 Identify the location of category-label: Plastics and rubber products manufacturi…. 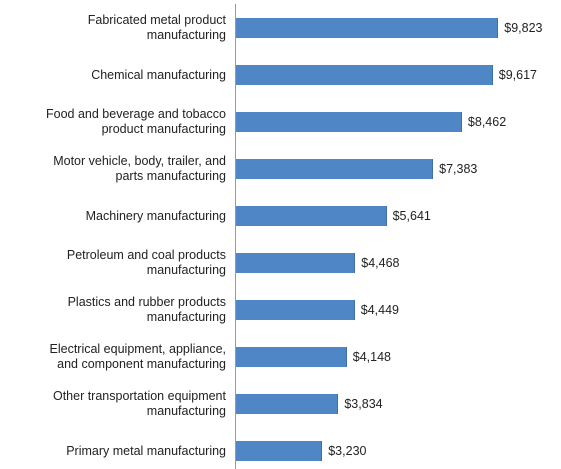
(146, 309).